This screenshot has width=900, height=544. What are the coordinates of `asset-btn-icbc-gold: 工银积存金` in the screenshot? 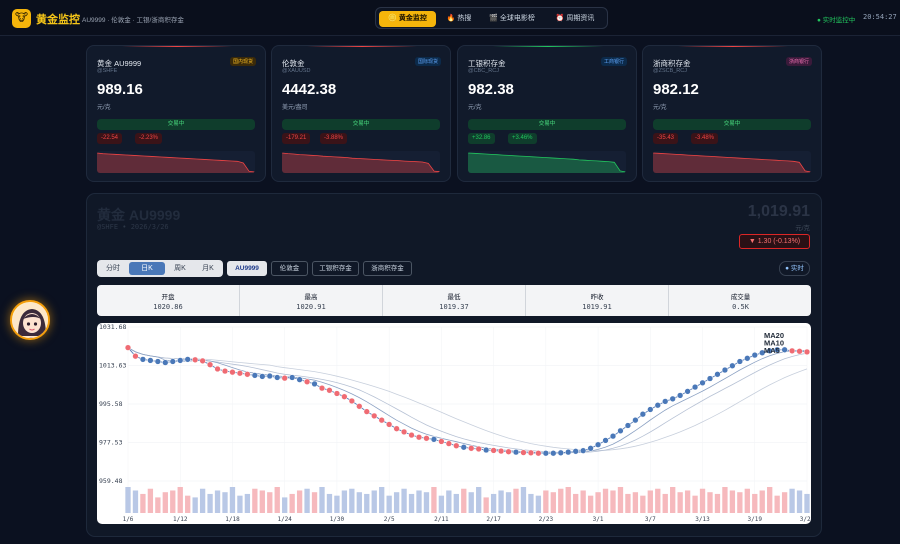 It's located at (335, 268).